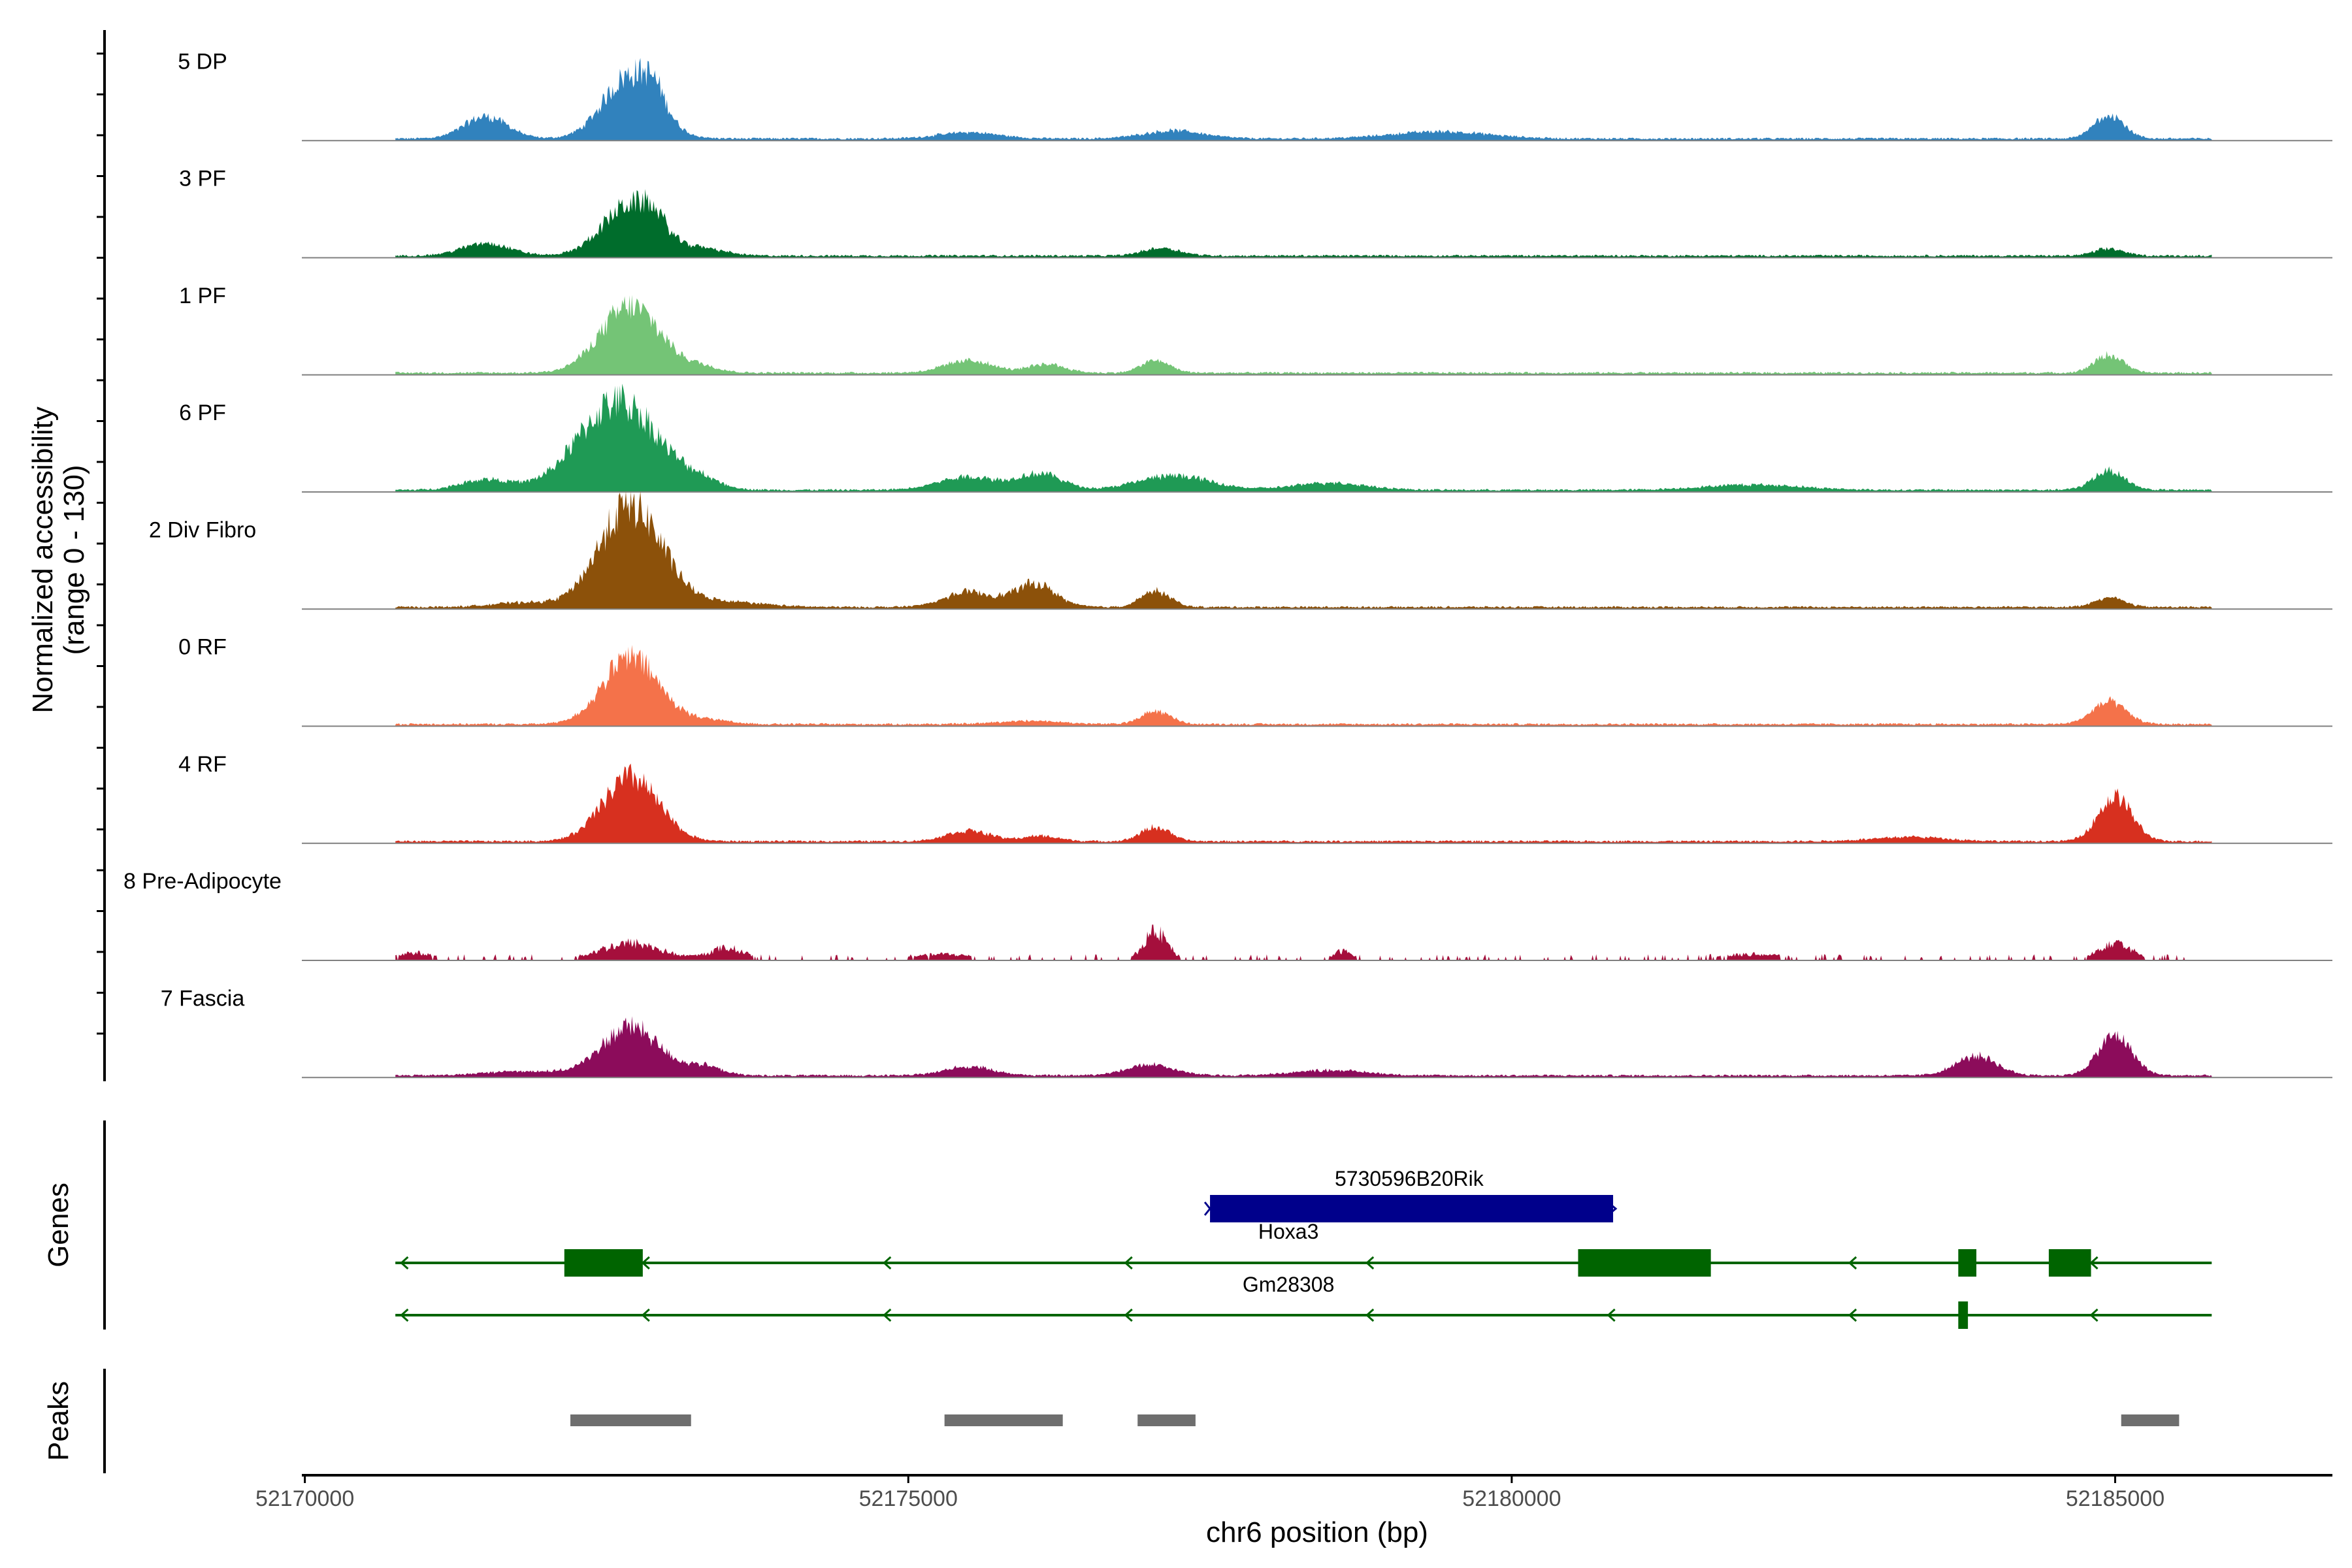  I want to click on track-label: 7 Fascia, so click(203, 998).